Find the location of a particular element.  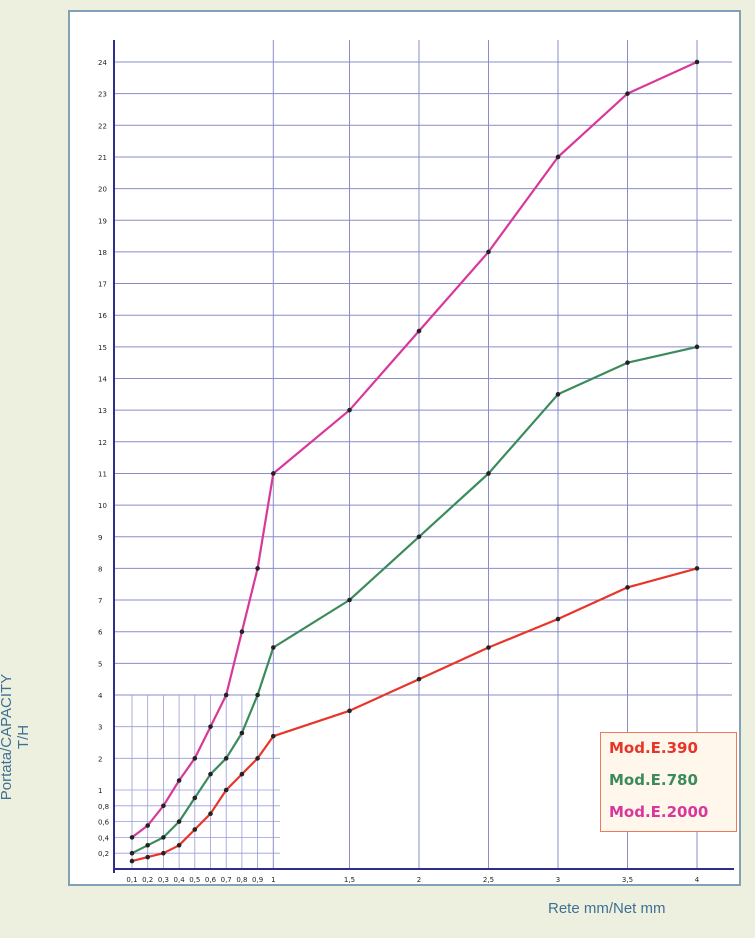

x-tick-label: 0,2 is located at coordinates (147, 880).